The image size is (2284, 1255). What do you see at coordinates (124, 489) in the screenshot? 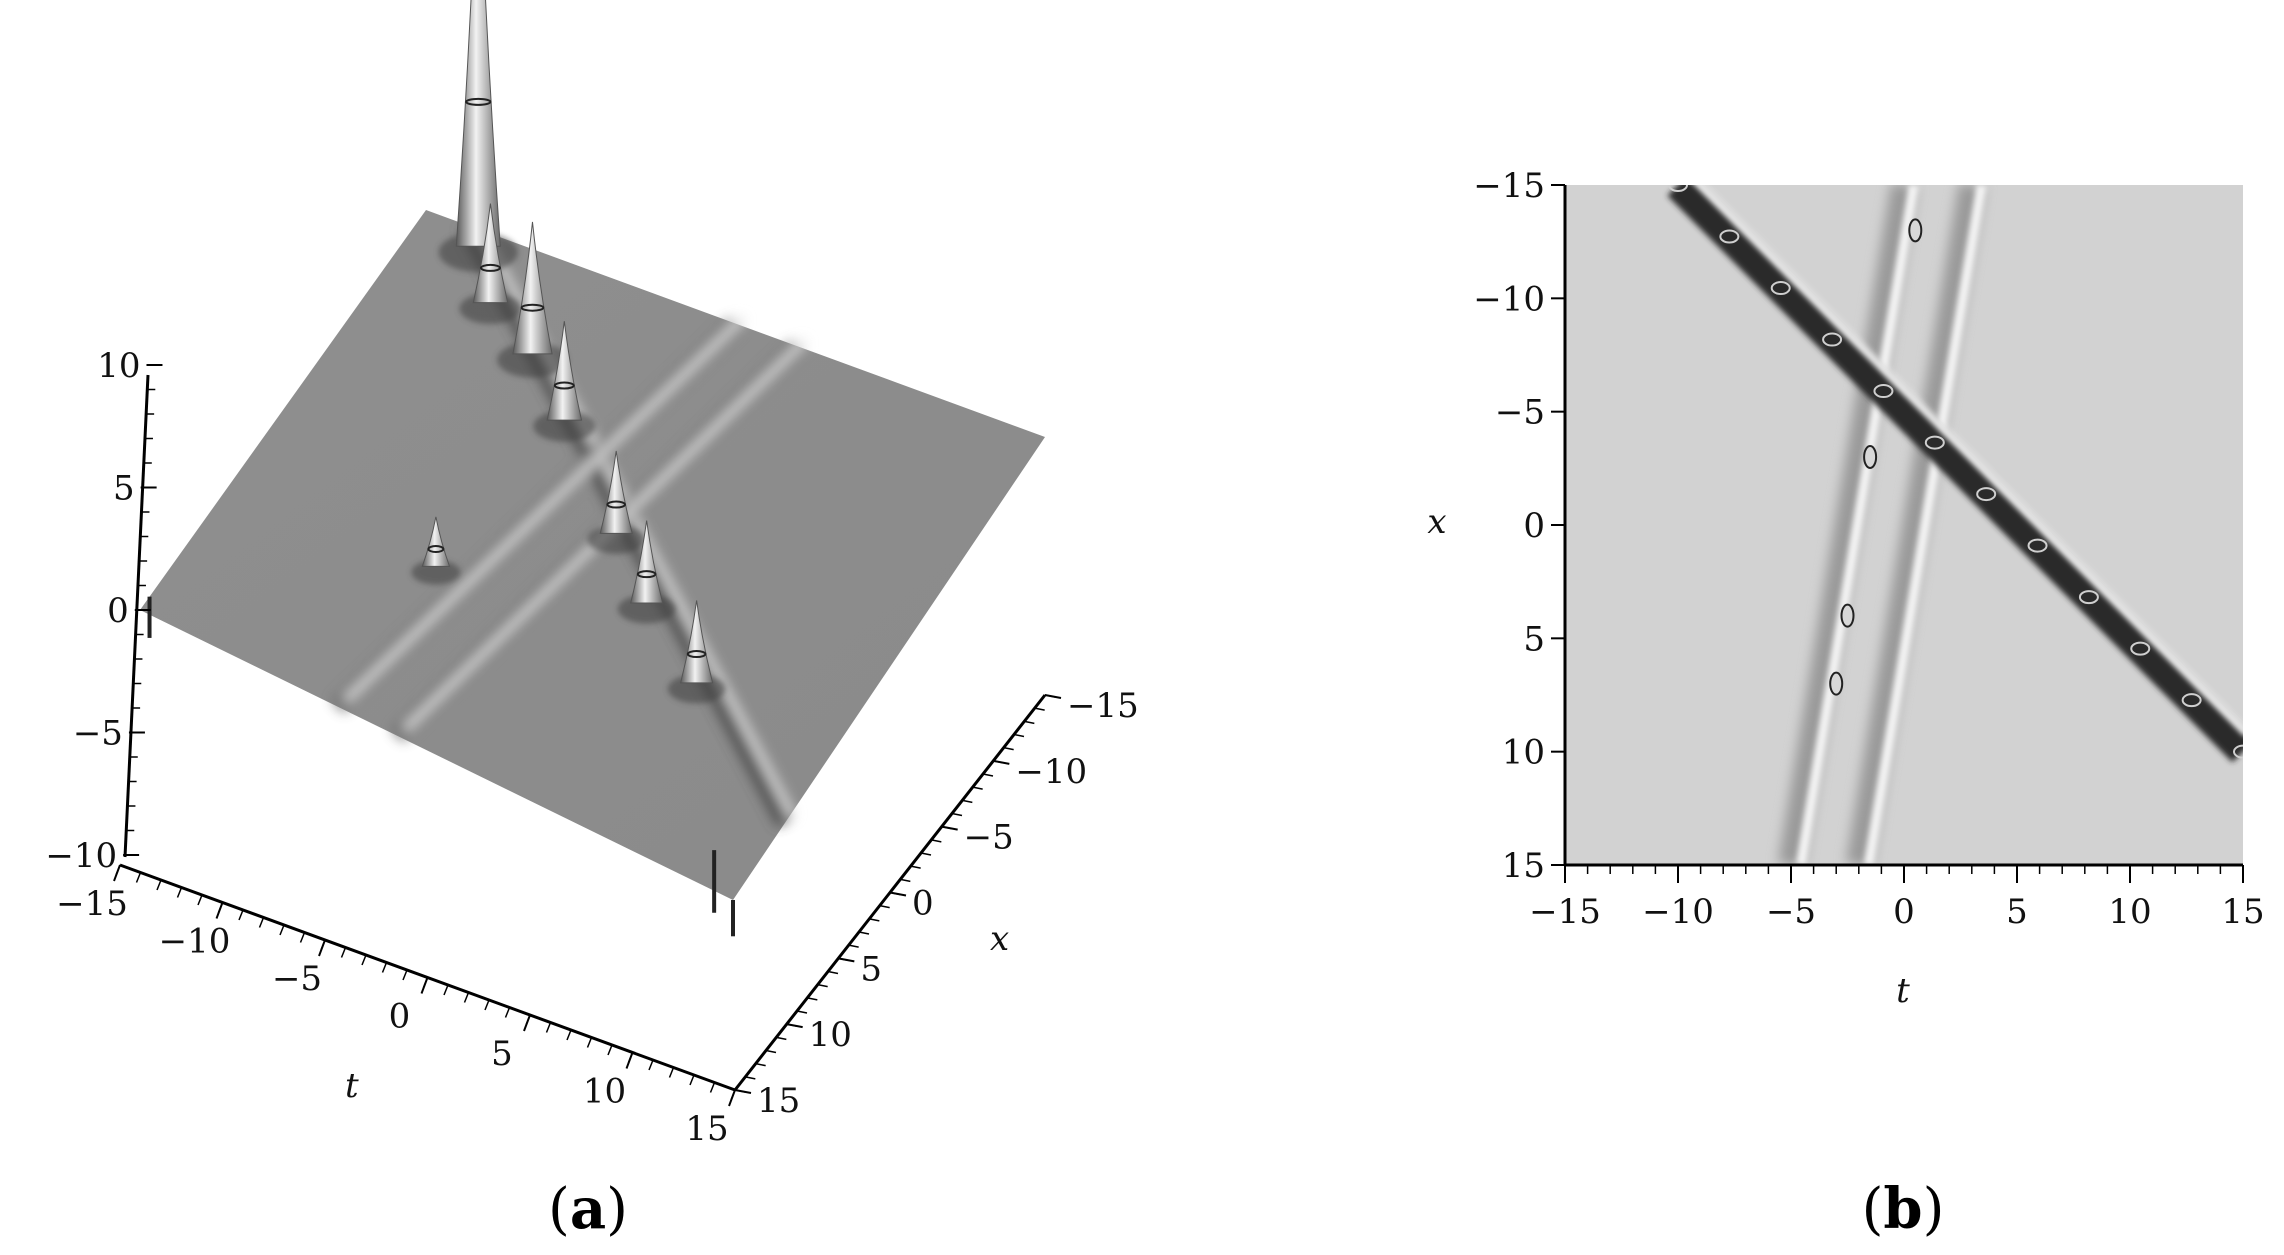
I see `z-tick-label: 5` at bounding box center [124, 489].